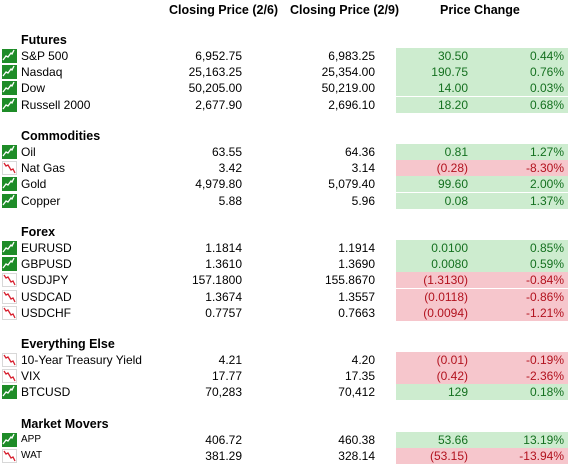 The height and width of the screenshot is (465, 570). Describe the element at coordinates (546, 248) in the screenshot. I see `price-change-percent: 0.85%` at that location.